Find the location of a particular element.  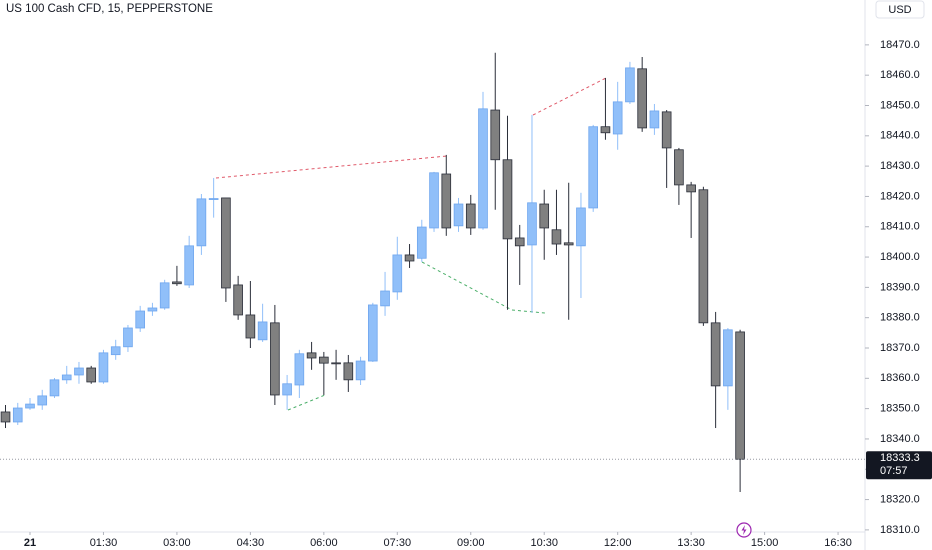

last-price-box is located at coordinates (899, 465).